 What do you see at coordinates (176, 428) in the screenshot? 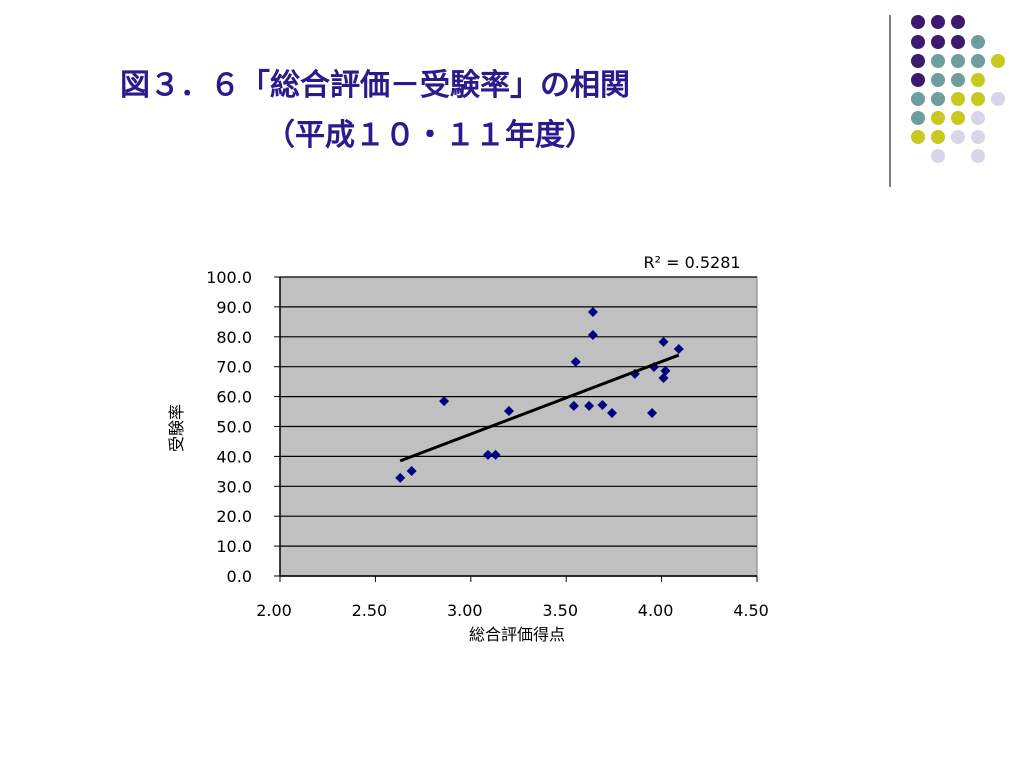
I see `y-axis-label: 受験率` at bounding box center [176, 428].